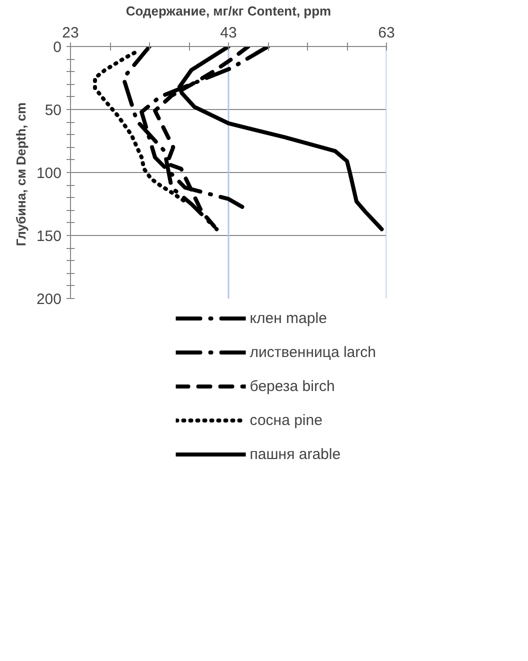 This screenshot has height=661, width=528. What do you see at coordinates (20, 174) in the screenshot?
I see `y-axis-title: Глубина, см Depth, cm` at bounding box center [20, 174].